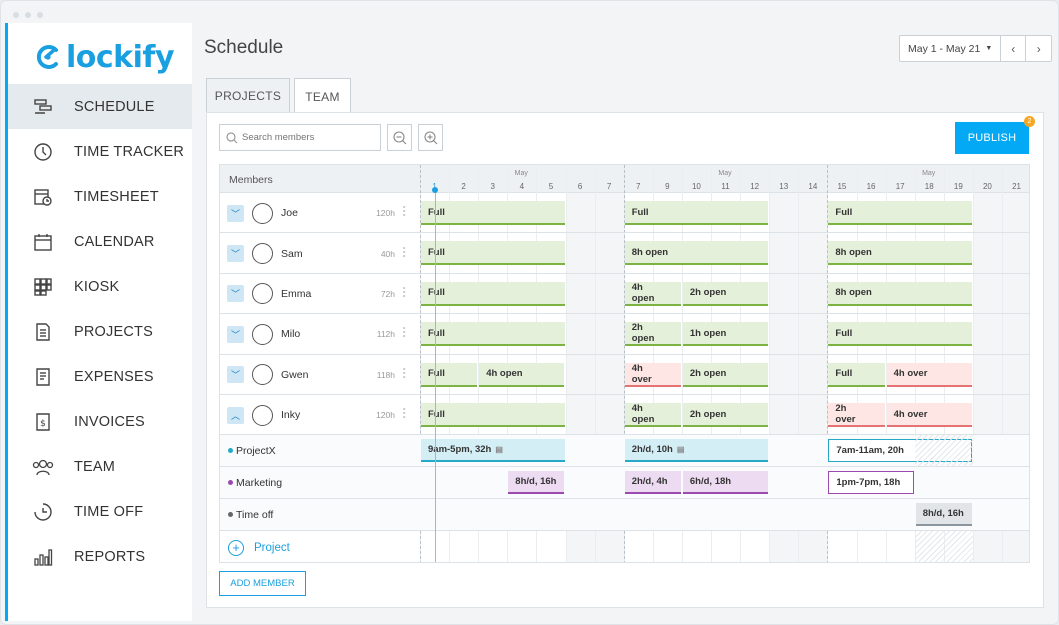 This screenshot has width=1059, height=625. I want to click on day-gridline, so click(886, 363).